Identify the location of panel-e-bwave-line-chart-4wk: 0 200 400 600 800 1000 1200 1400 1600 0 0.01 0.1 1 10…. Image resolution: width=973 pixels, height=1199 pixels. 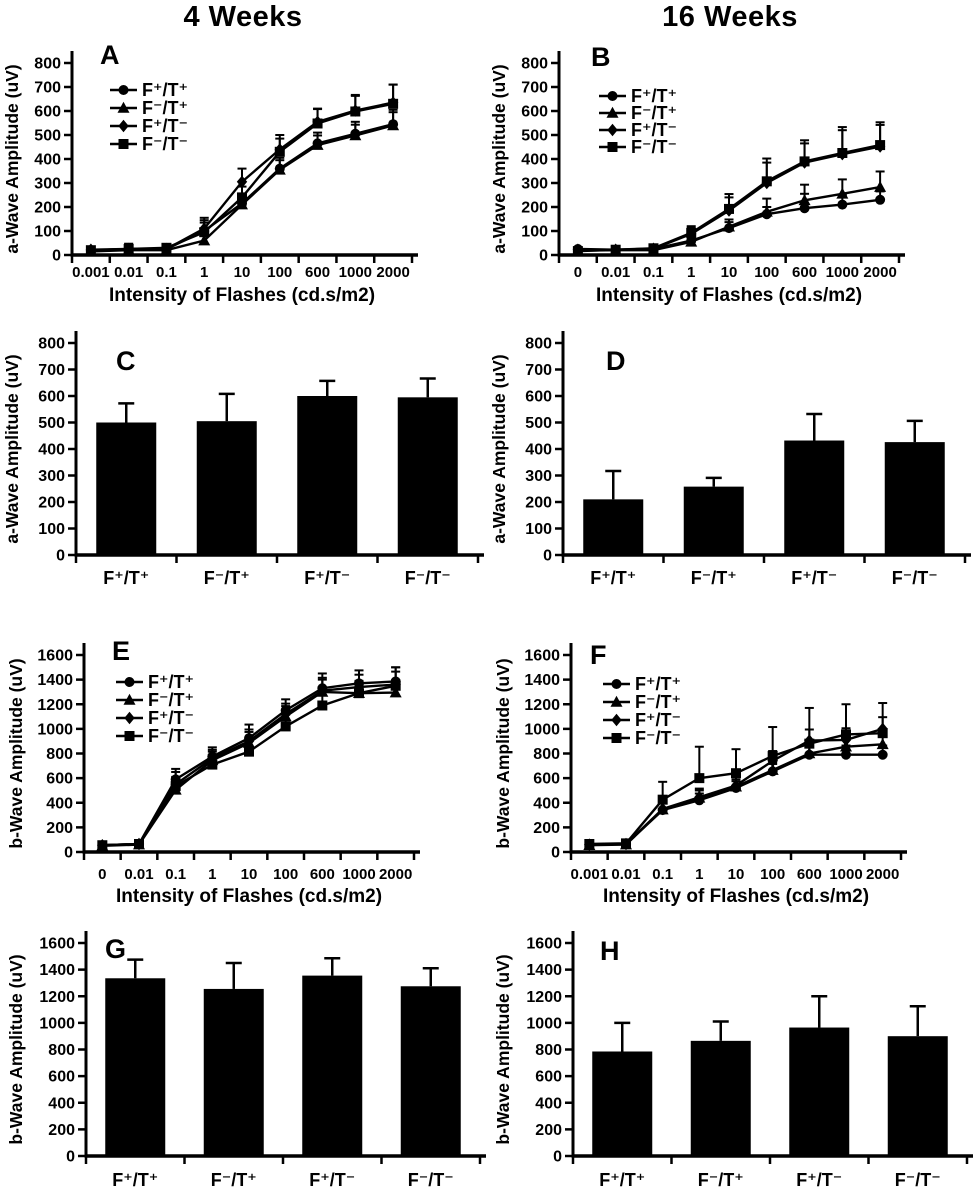
(213, 771).